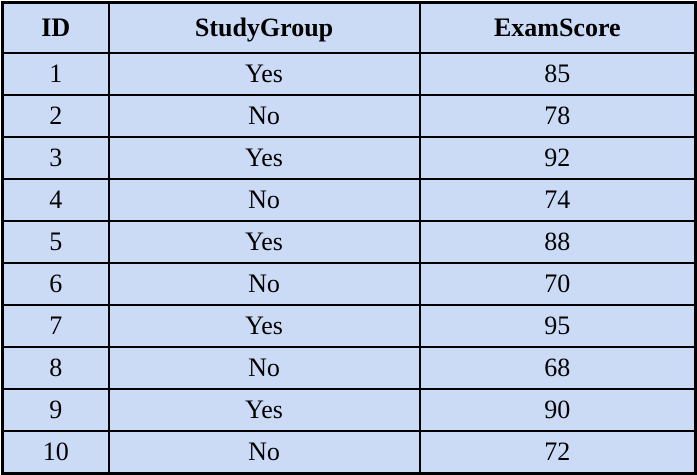 This screenshot has height=475, width=697. What do you see at coordinates (55, 158) in the screenshot?
I see `cell-id: 3` at bounding box center [55, 158].